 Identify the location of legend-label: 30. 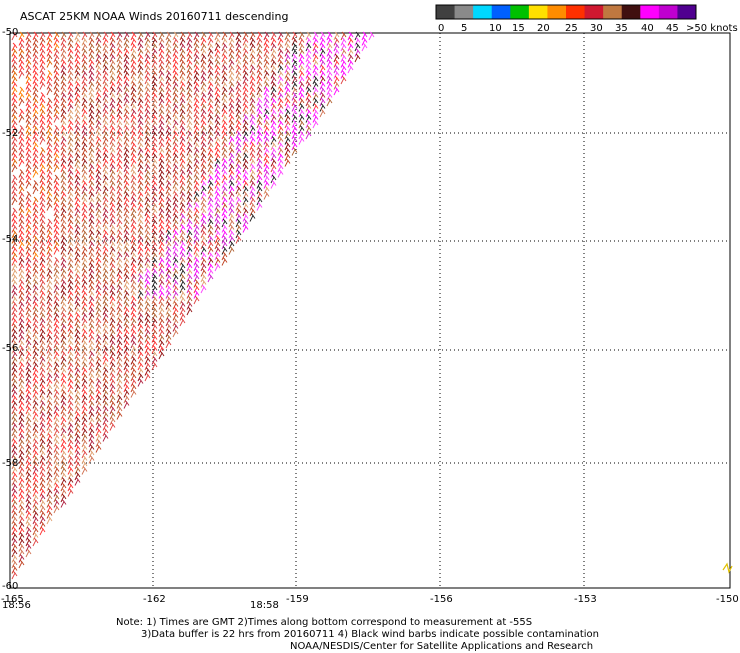
(596, 28).